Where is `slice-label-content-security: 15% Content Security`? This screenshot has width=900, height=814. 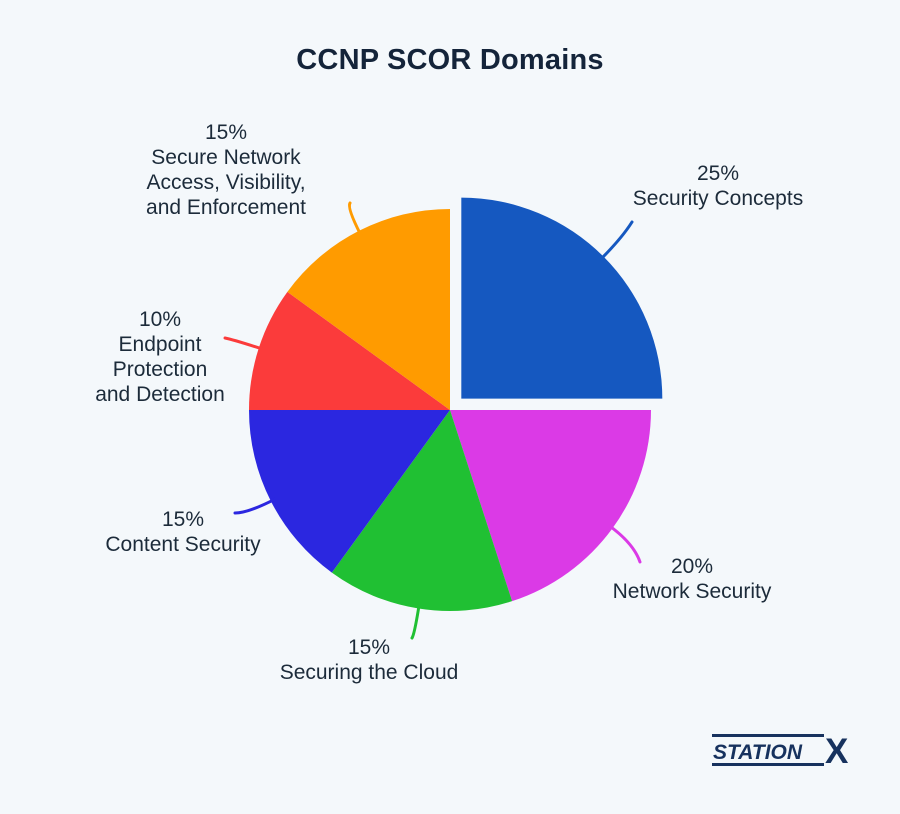
slice-label-content-security: 15% Content Security is located at coordinates (183, 532).